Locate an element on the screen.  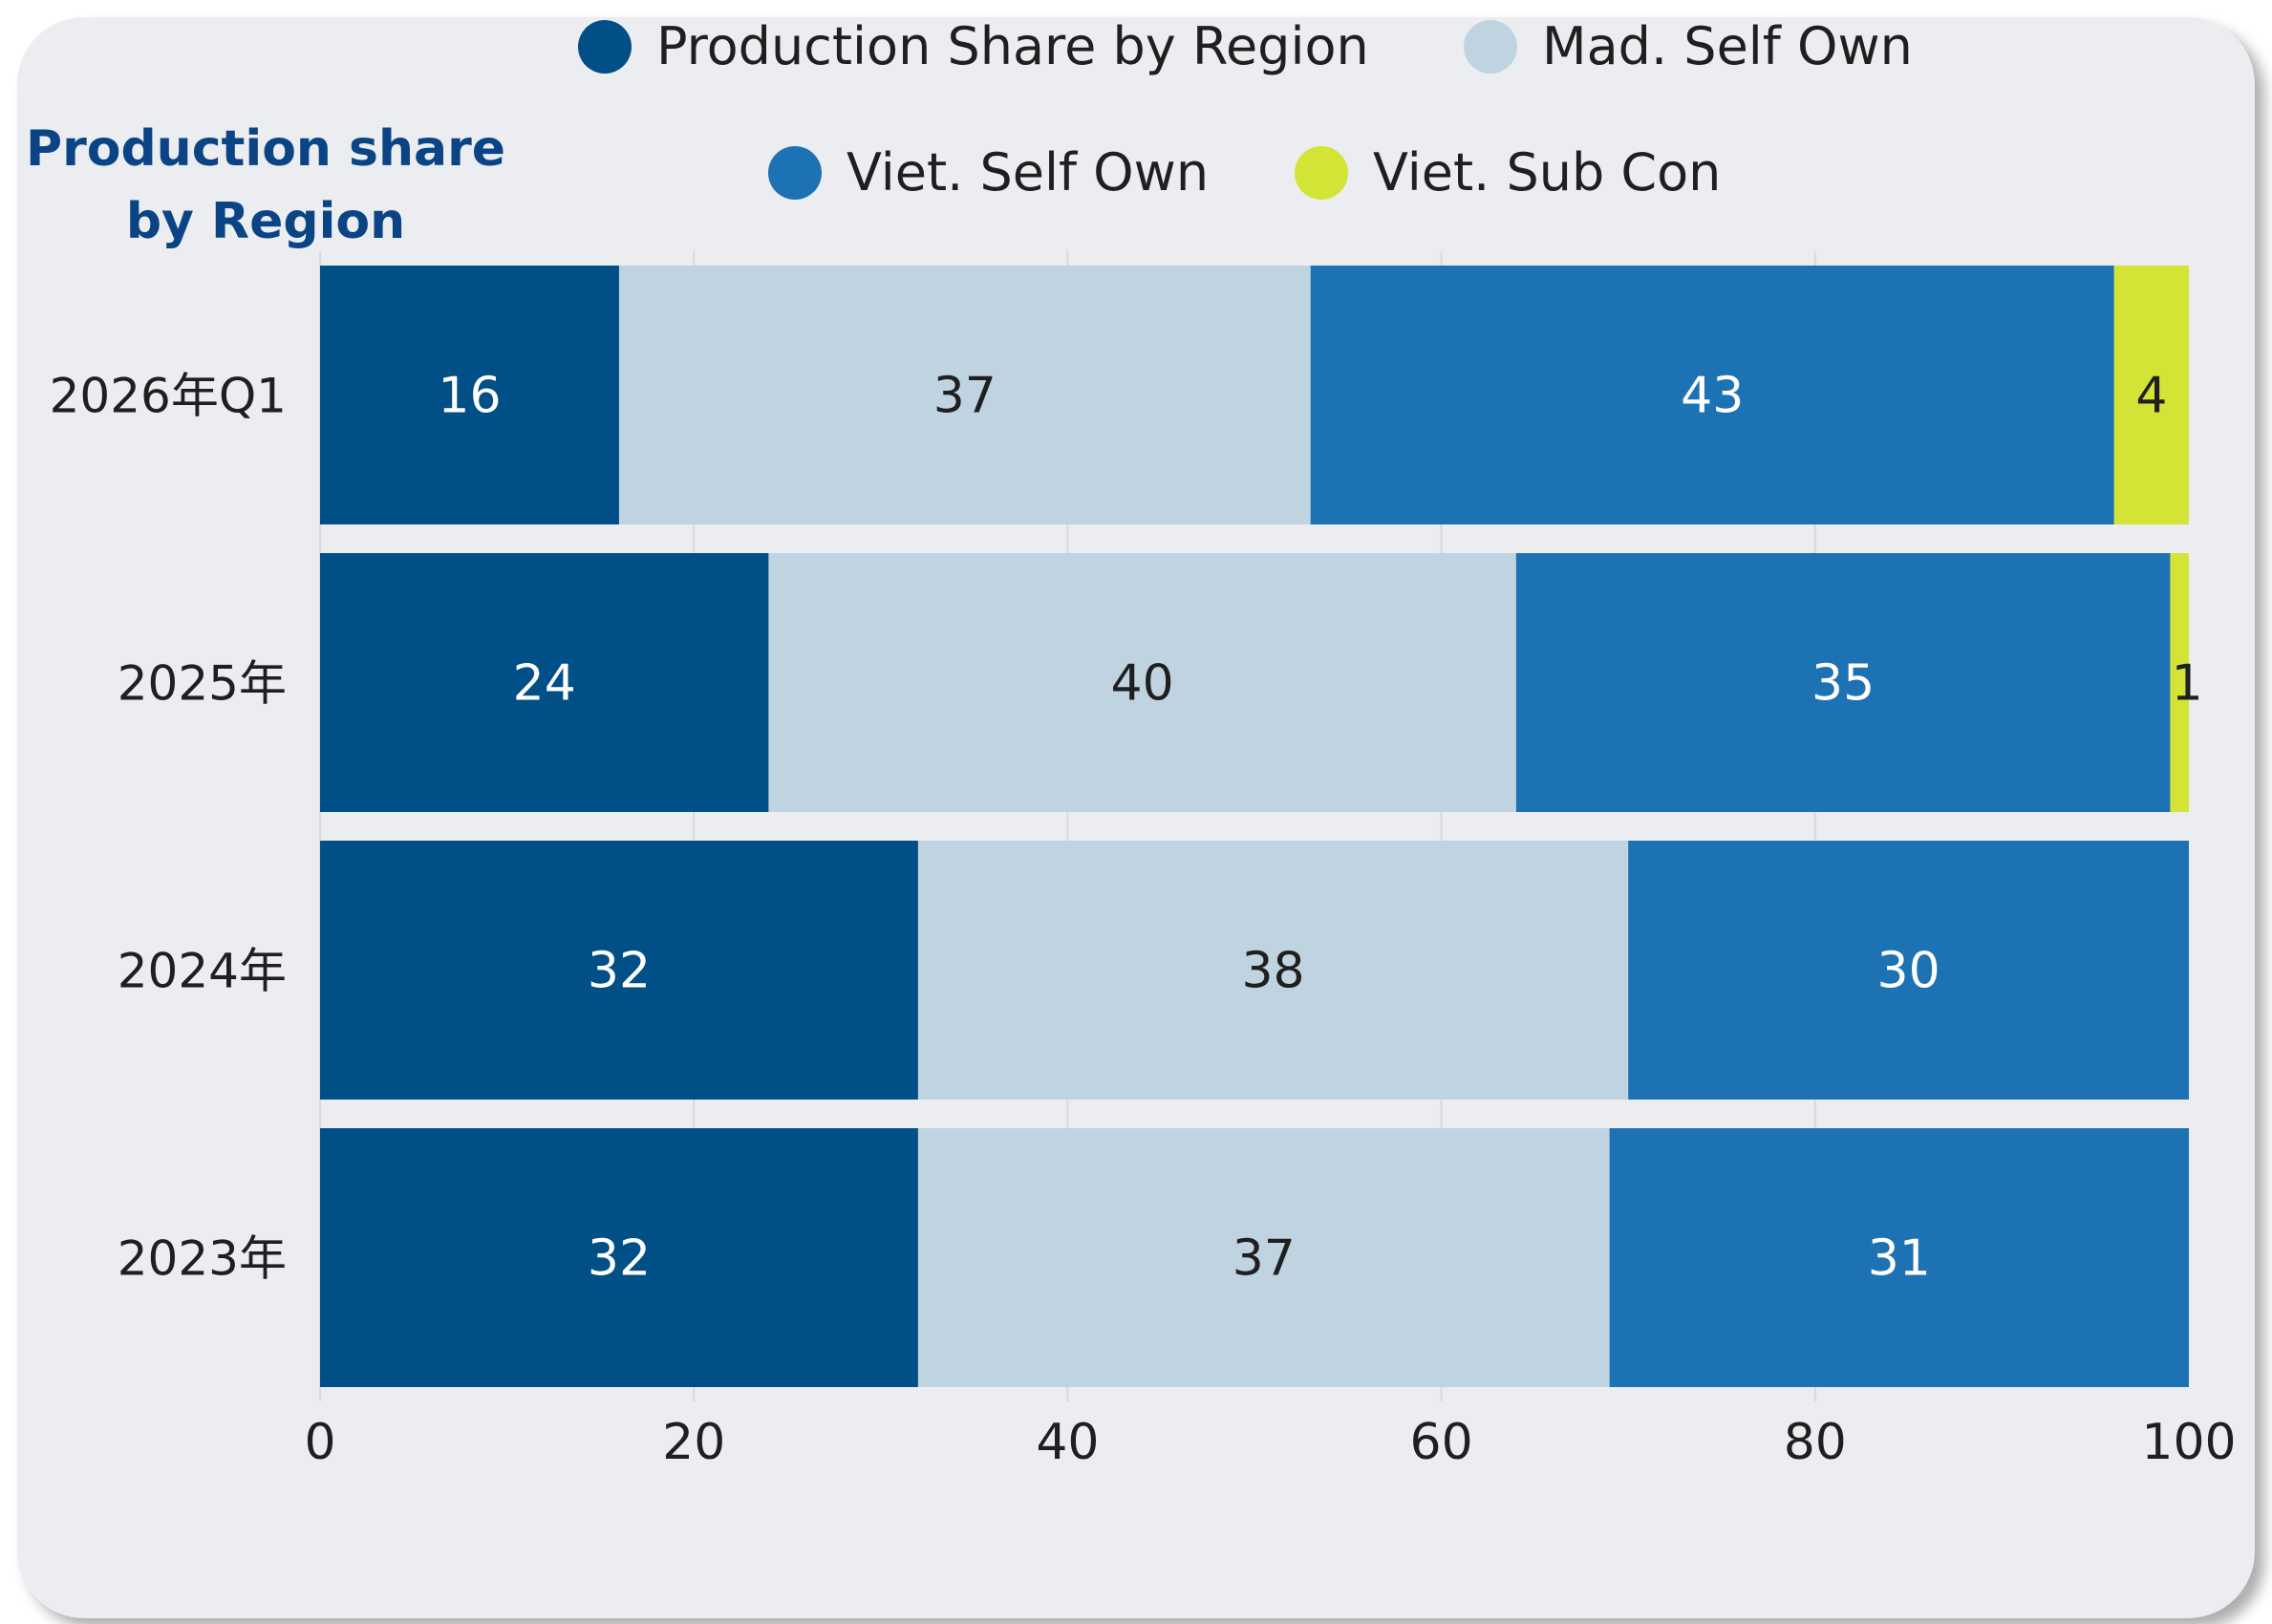
legend-item-viet-sub-con: Viet. Sub Con is located at coordinates (1508, 173).